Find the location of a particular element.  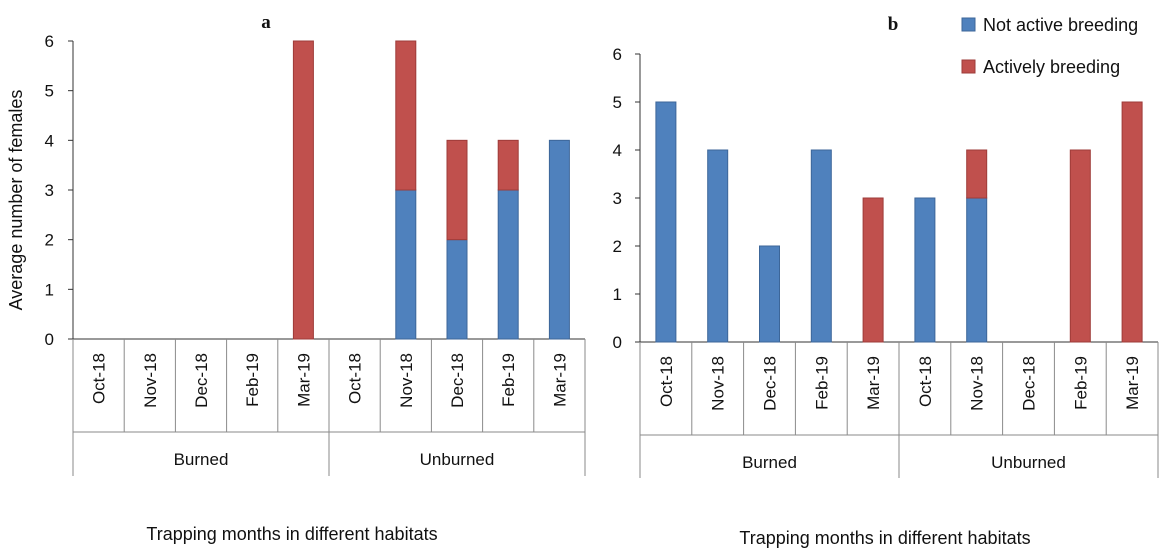

legend-label: Not active breeding is located at coordinates (1060, 25).